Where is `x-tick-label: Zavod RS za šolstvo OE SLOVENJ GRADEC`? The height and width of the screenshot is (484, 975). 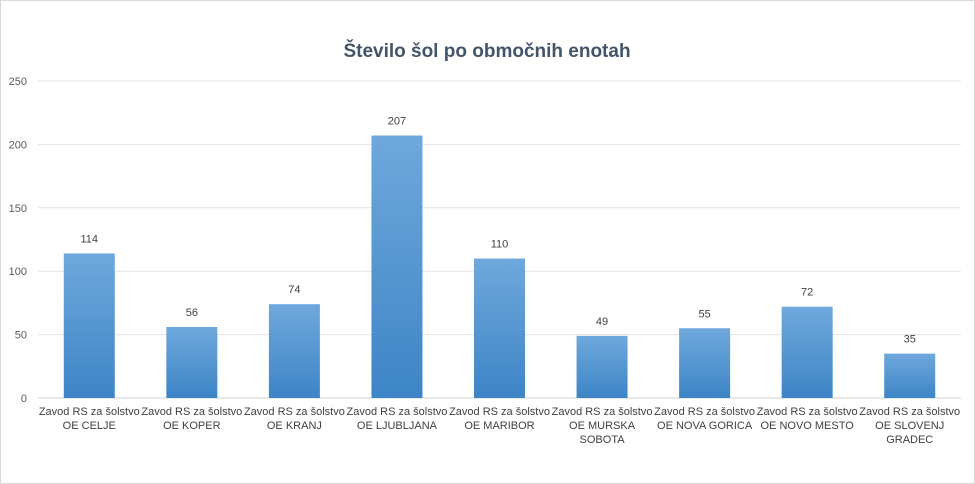 x-tick-label: Zavod RS za šolstvo OE SLOVENJ GRADEC is located at coordinates (909, 426).